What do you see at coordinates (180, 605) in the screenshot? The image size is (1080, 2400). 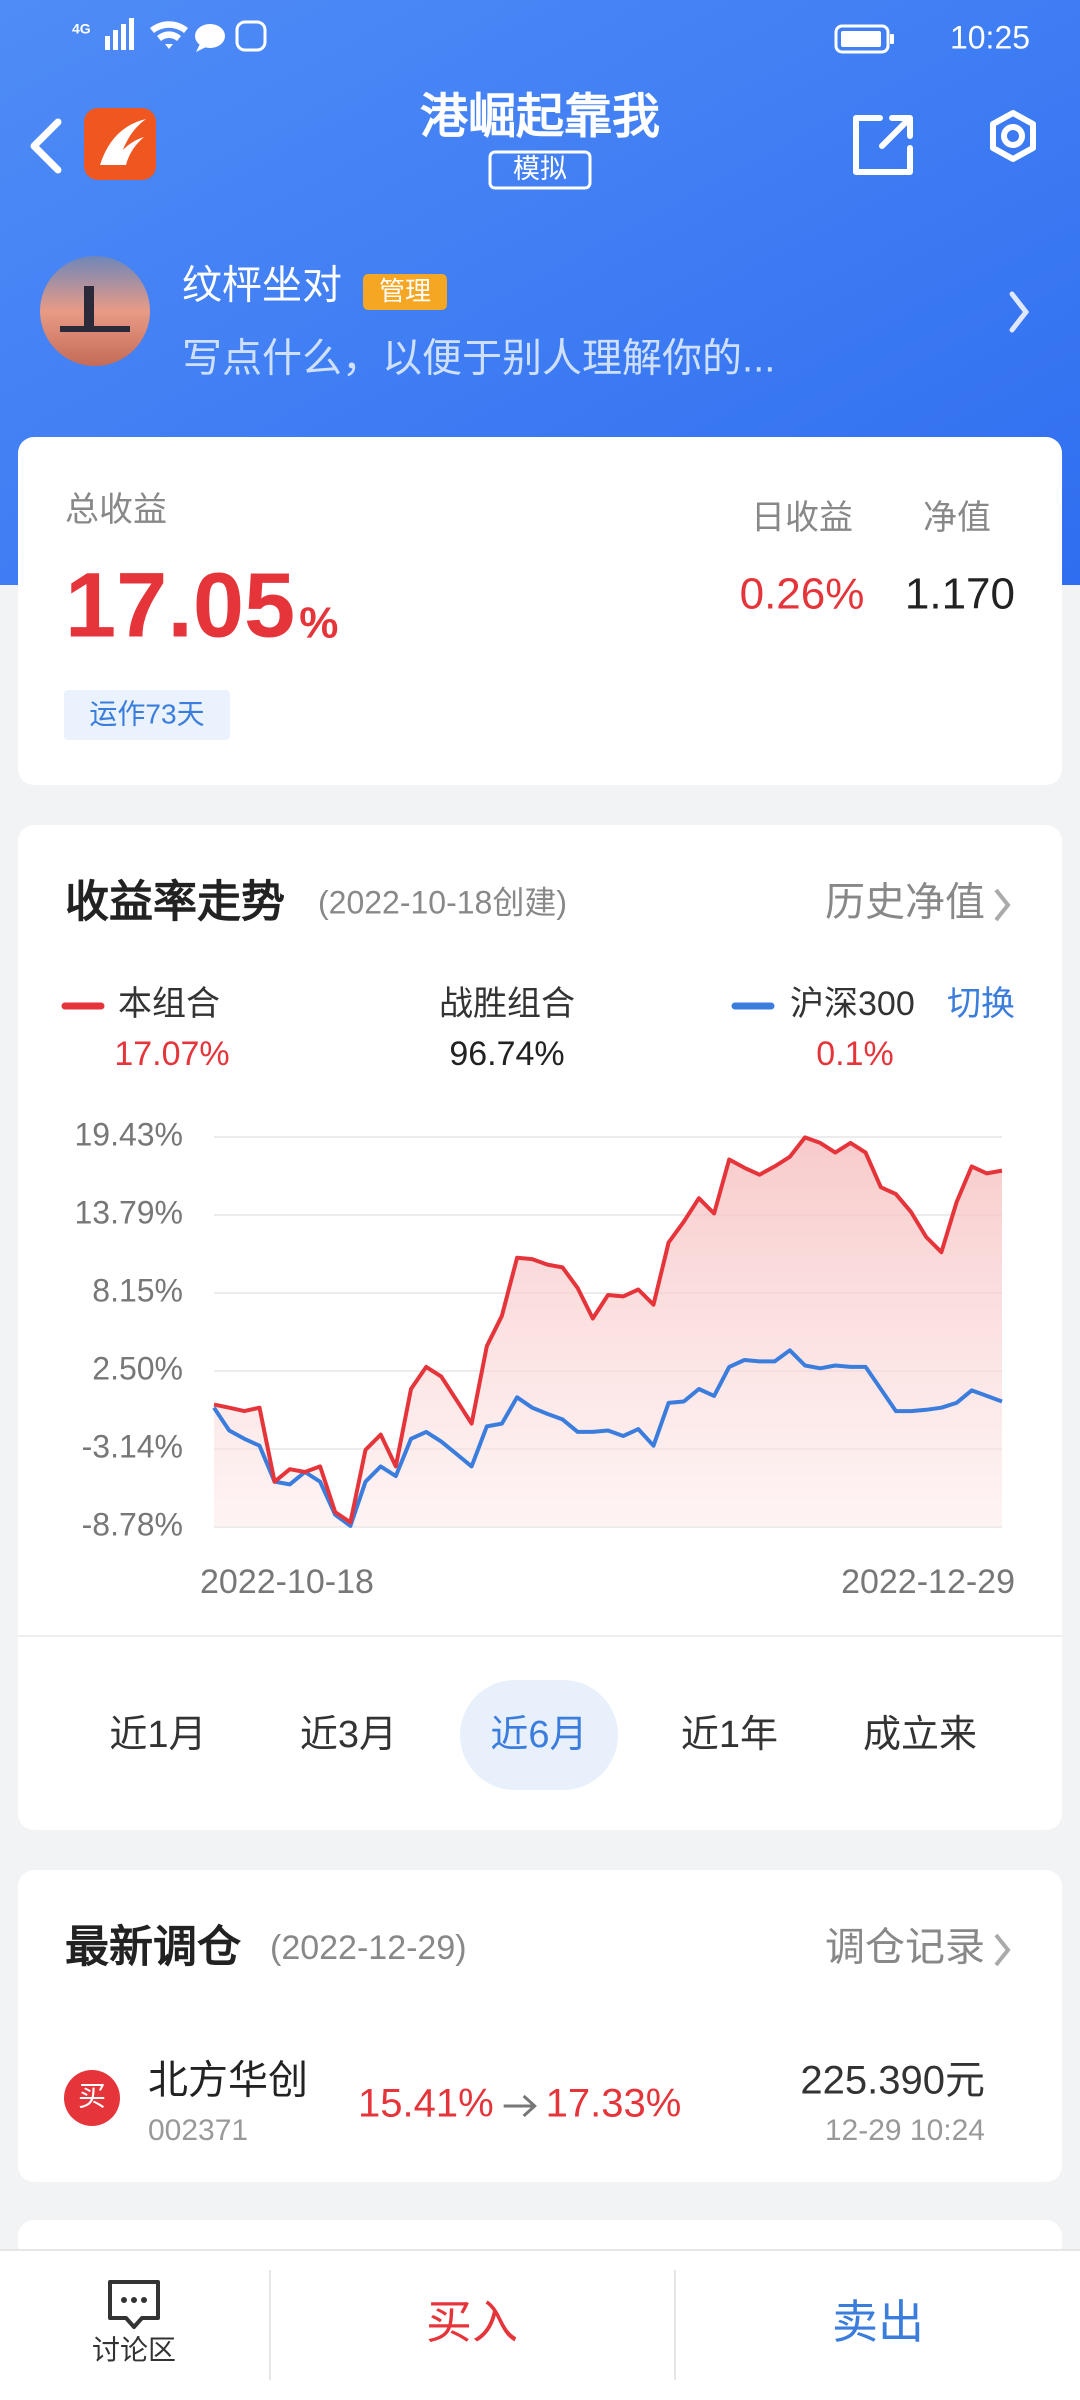 I see `total-value: 17.05` at bounding box center [180, 605].